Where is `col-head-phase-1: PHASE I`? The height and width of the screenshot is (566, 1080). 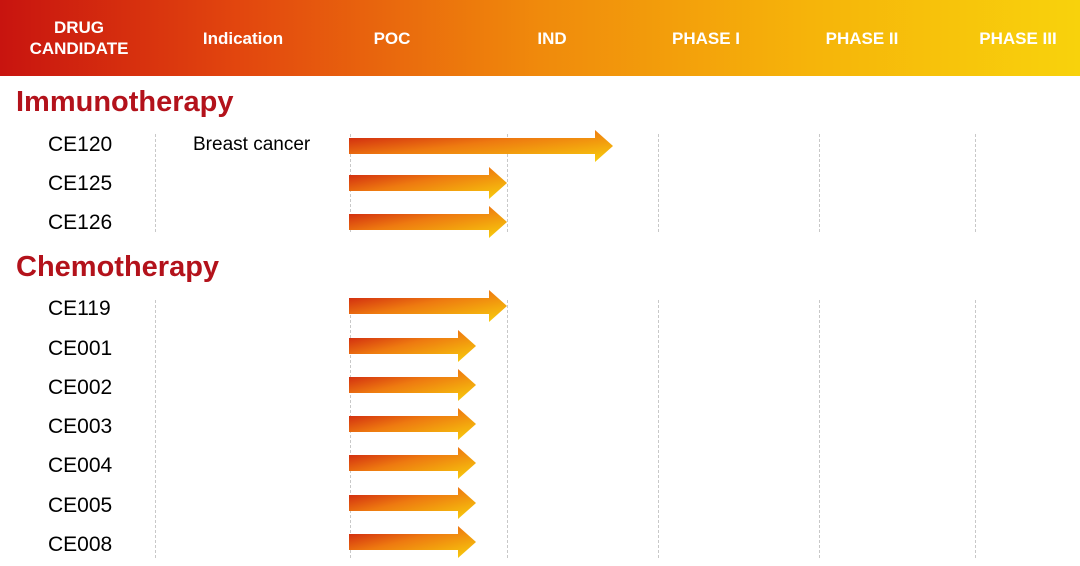
col-head-phase-1: PHASE I is located at coordinates (706, 38).